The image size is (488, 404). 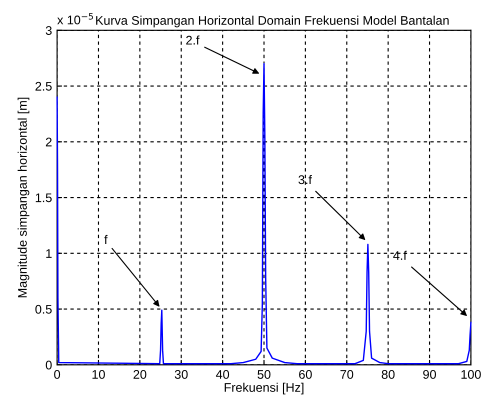 What do you see at coordinates (305, 374) in the screenshot?
I see `x-tick-label: 60` at bounding box center [305, 374].